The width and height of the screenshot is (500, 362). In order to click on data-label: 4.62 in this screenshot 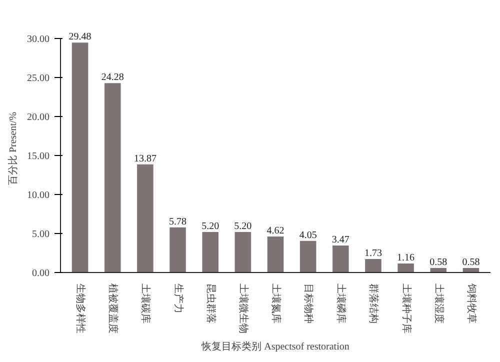, I will do `click(275, 230)`.